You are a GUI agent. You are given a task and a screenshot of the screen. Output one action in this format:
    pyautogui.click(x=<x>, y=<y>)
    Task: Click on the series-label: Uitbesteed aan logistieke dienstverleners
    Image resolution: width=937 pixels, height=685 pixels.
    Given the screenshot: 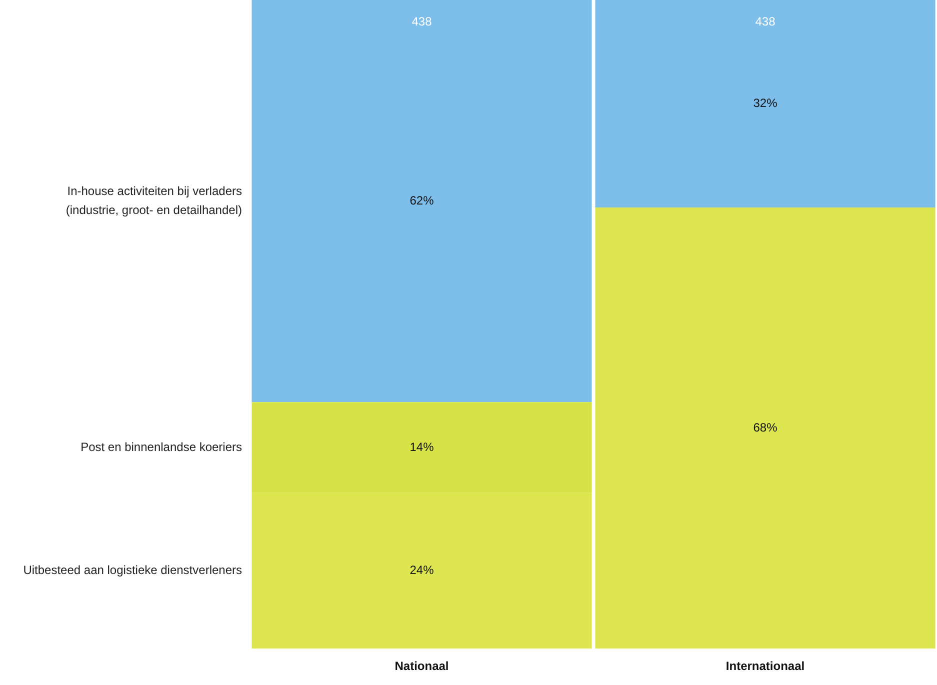 What is the action you would take?
    pyautogui.click(x=132, y=570)
    